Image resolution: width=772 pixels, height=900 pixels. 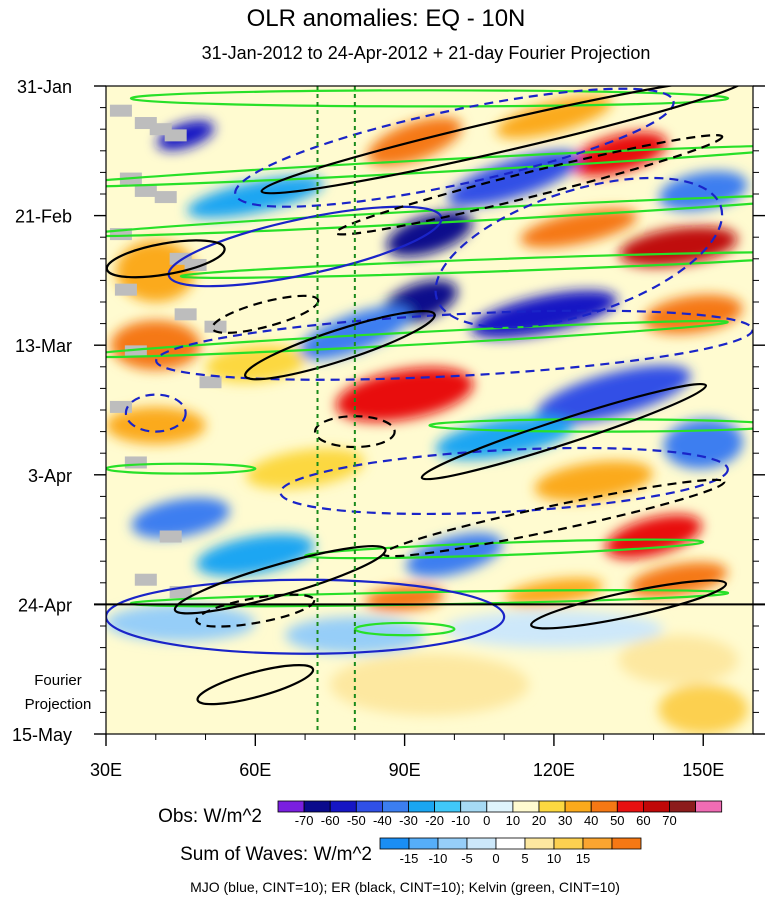 I want to click on waves-colorbar-tick-label: 15, so click(x=583, y=858).